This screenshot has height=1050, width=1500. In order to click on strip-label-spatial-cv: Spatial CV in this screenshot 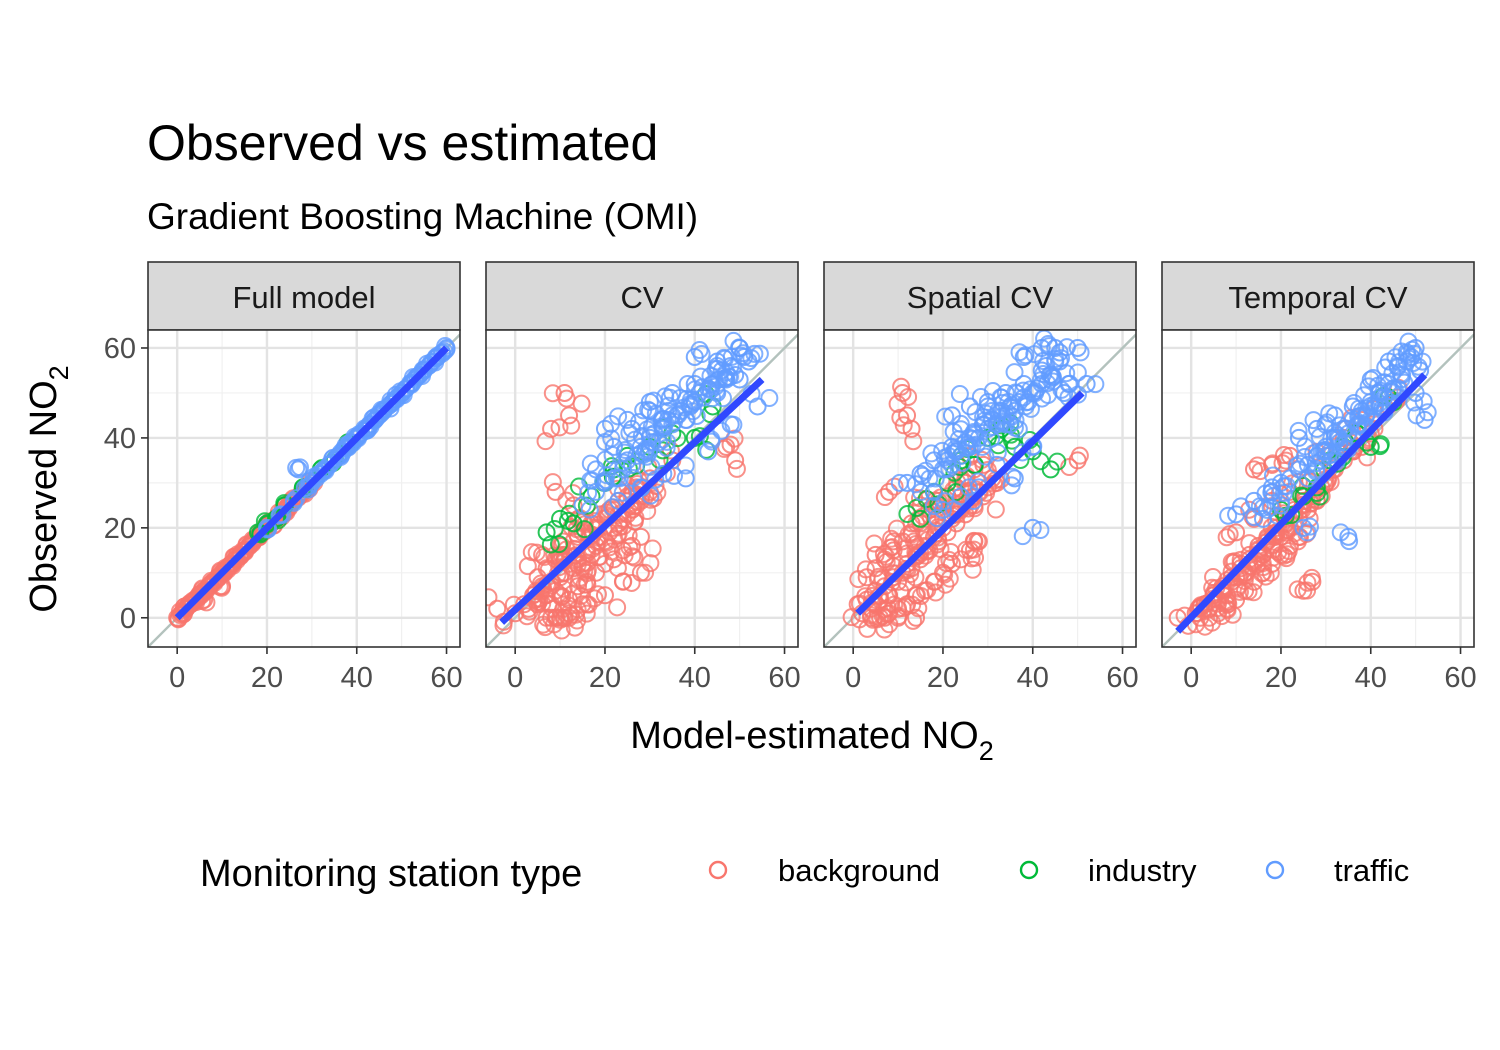, I will do `click(980, 297)`.